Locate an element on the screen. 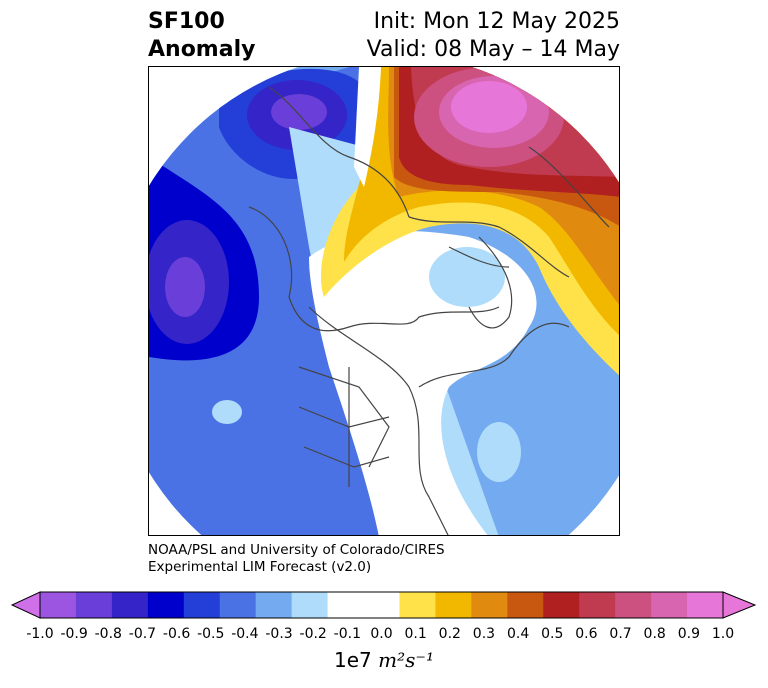 This screenshot has height=688, width=768. title-variable: SF100 is located at coordinates (186, 21).